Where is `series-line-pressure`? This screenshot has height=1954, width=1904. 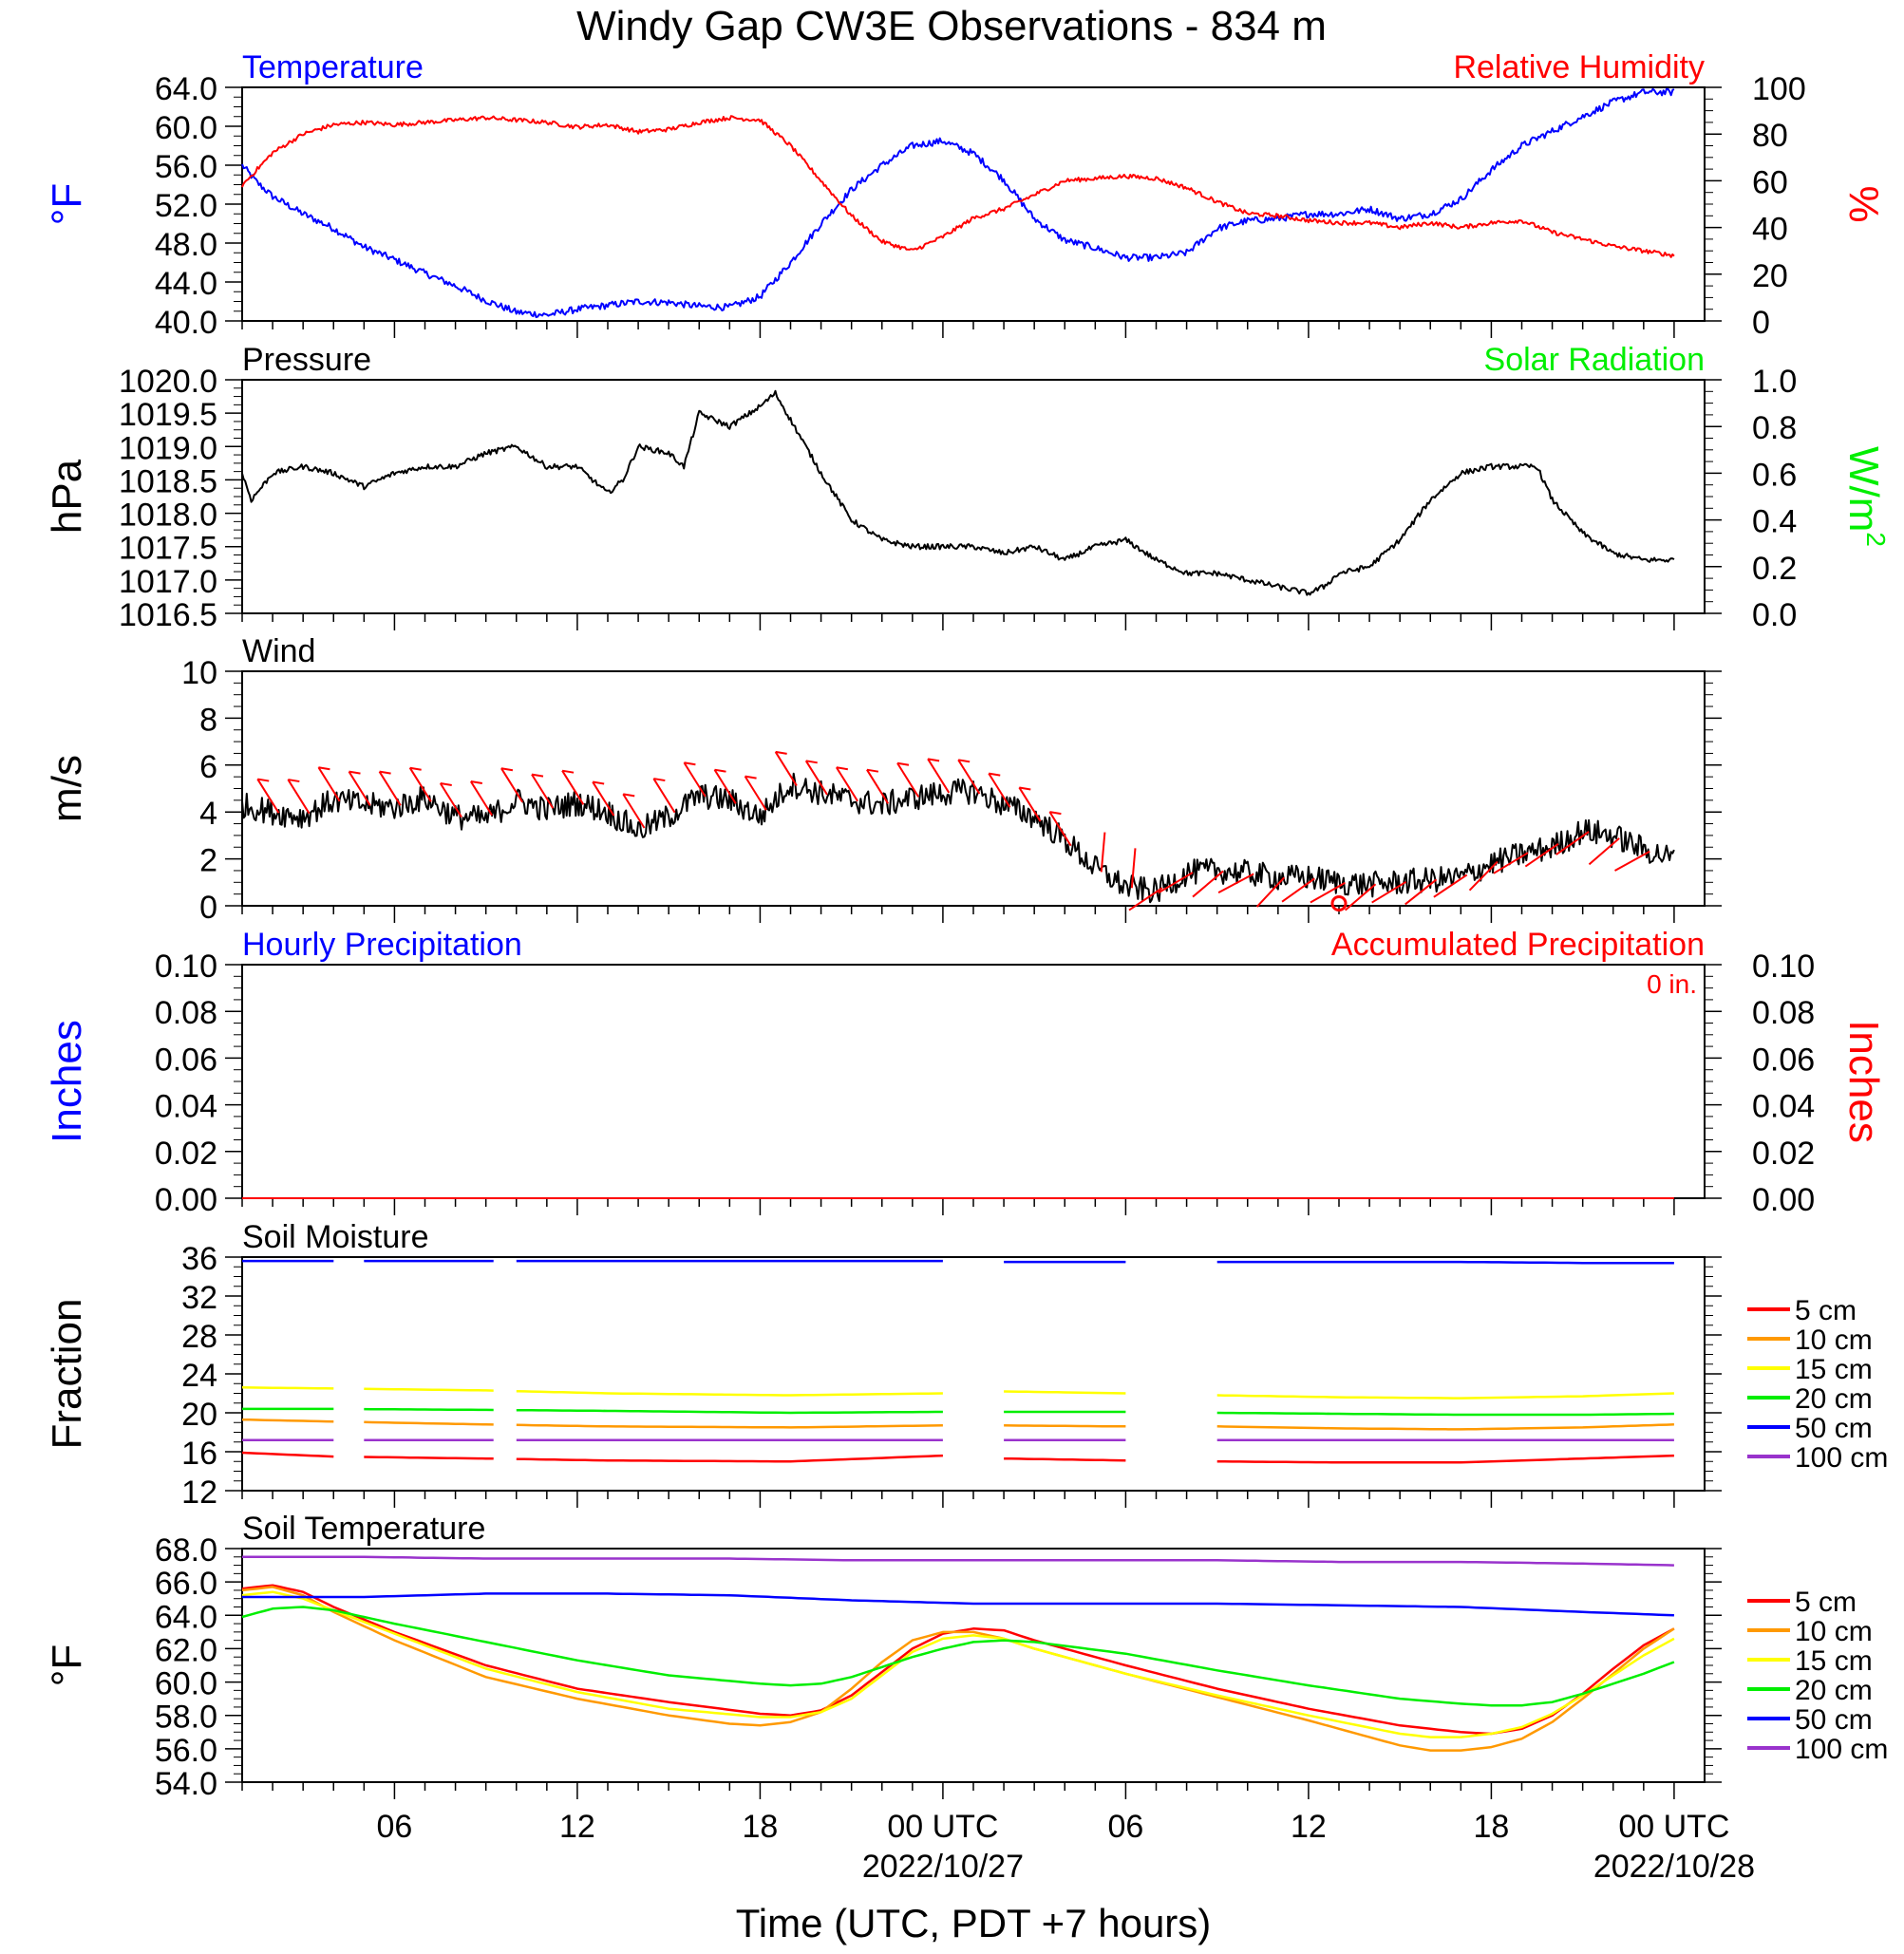
series-line-pressure is located at coordinates (958, 492).